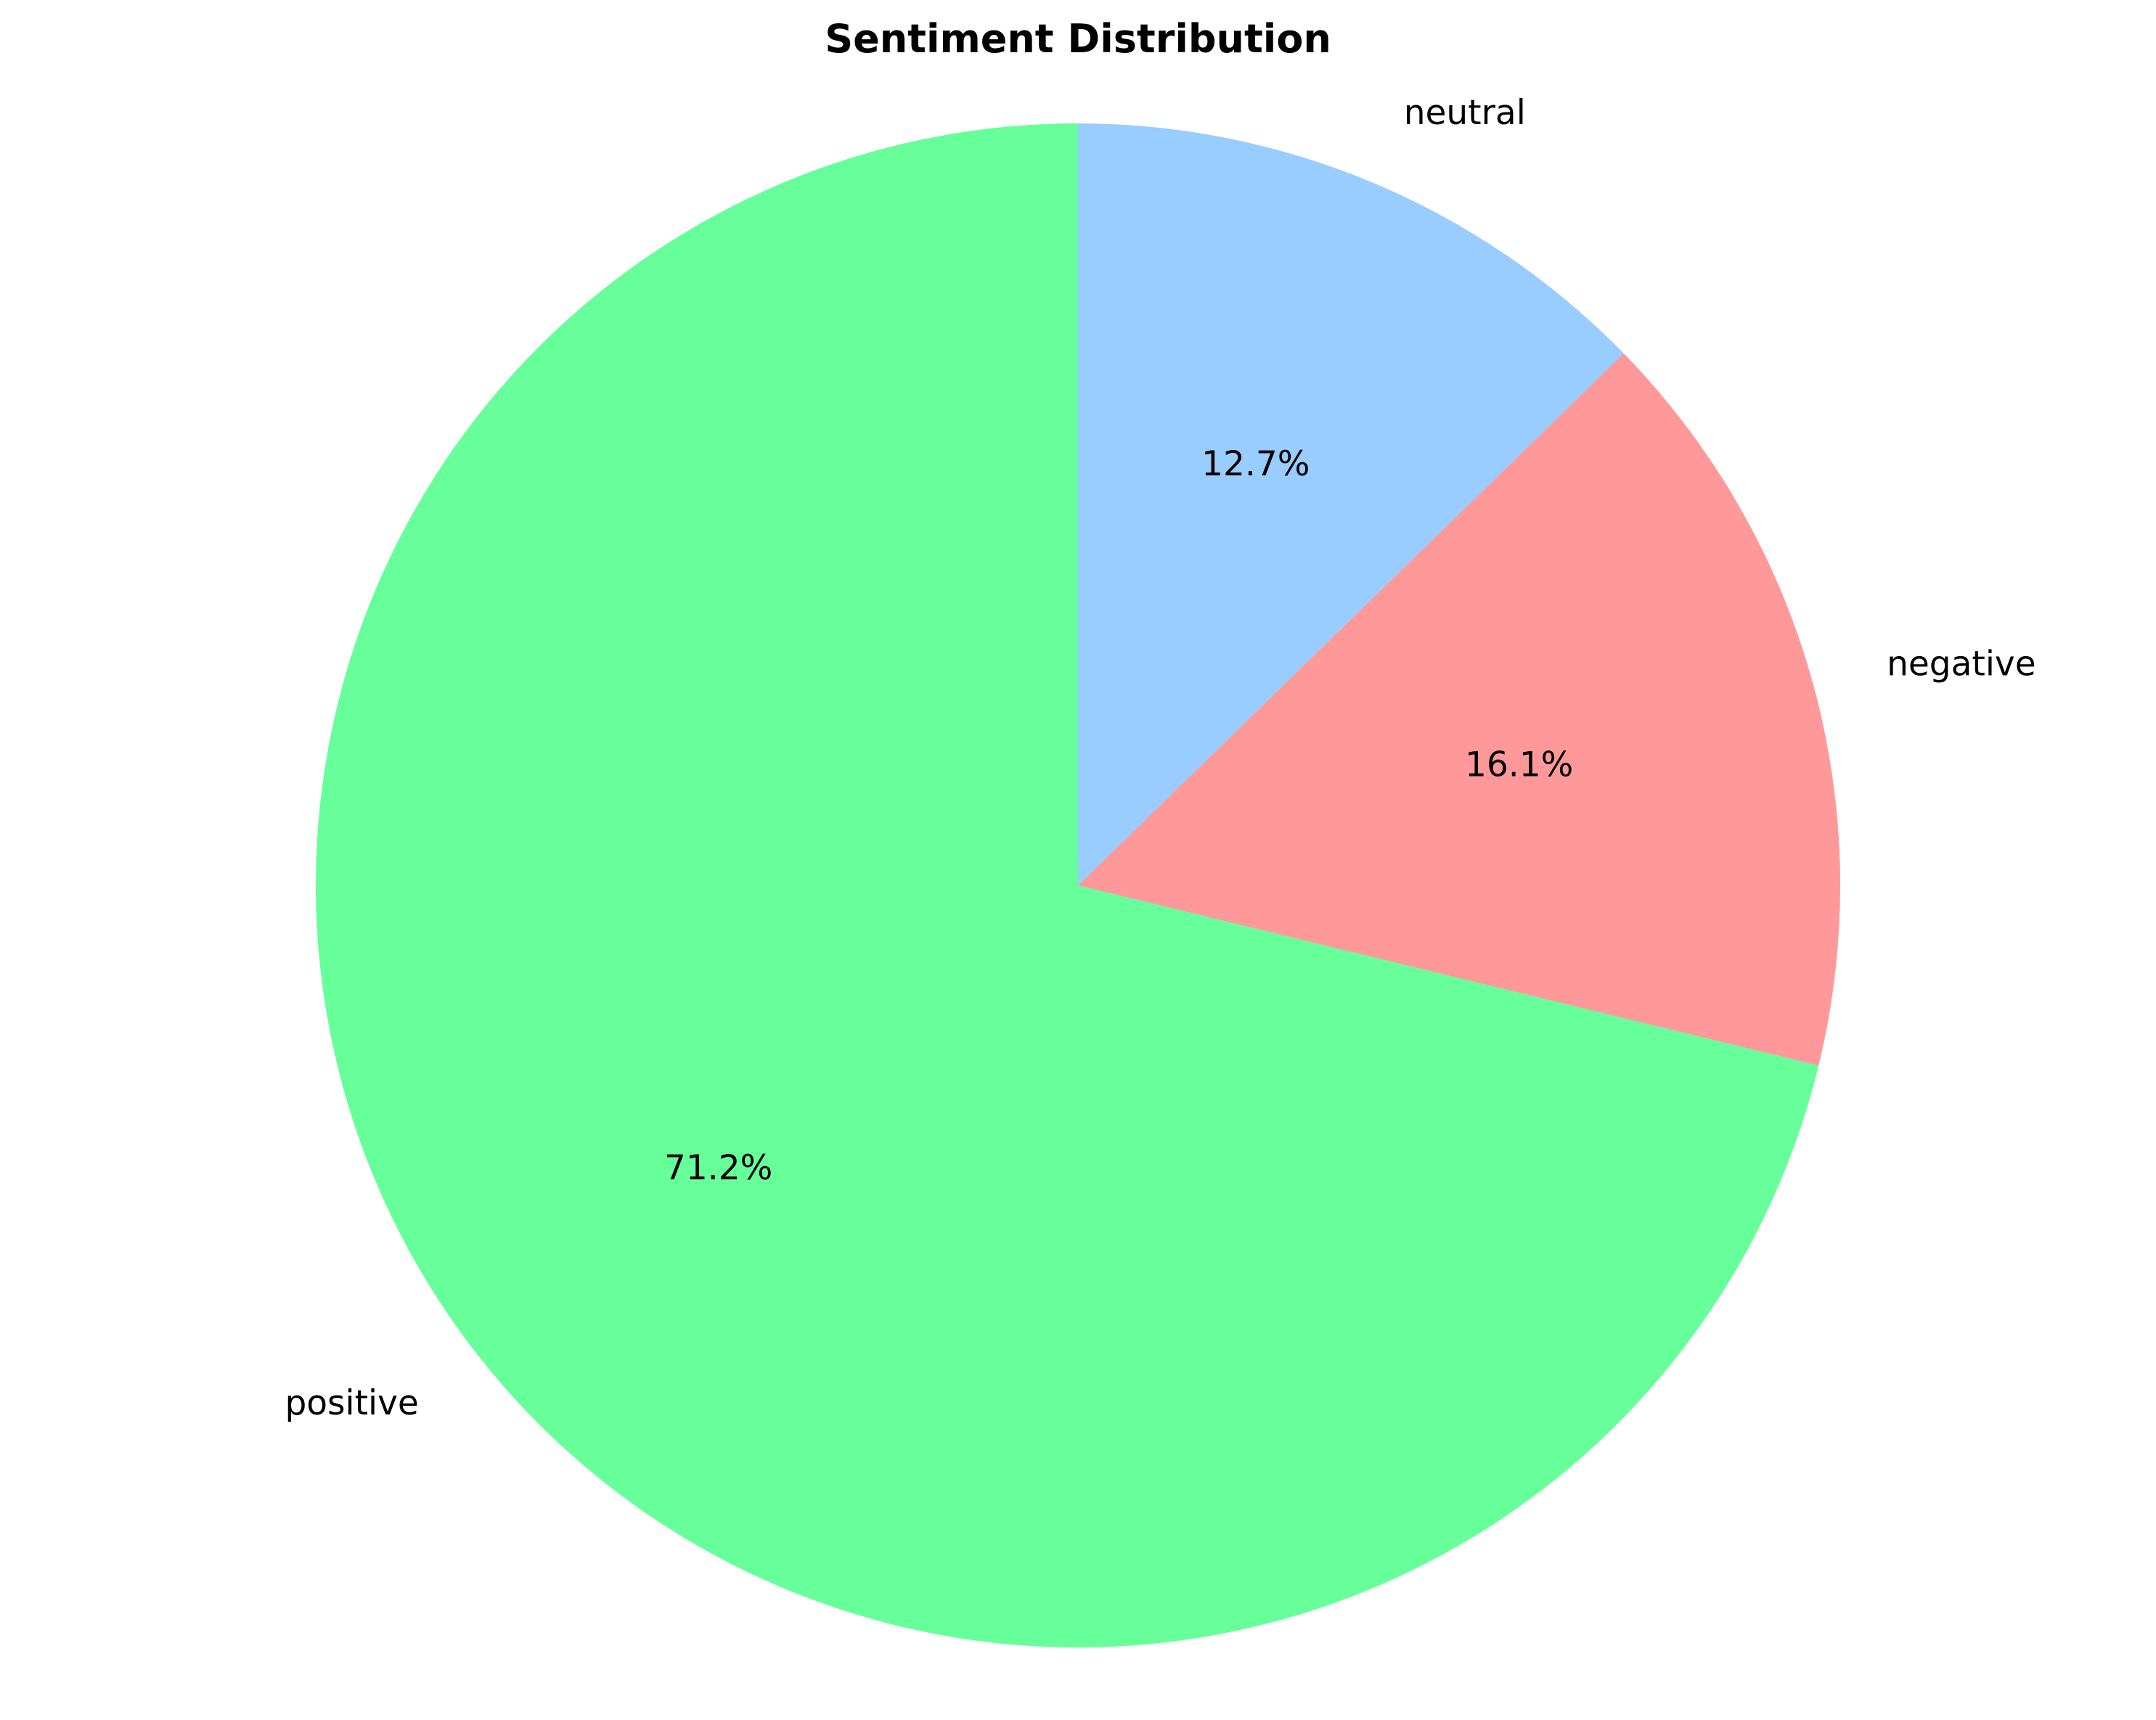  I want to click on percent-label-neutral: 12.7%, so click(1256, 464).